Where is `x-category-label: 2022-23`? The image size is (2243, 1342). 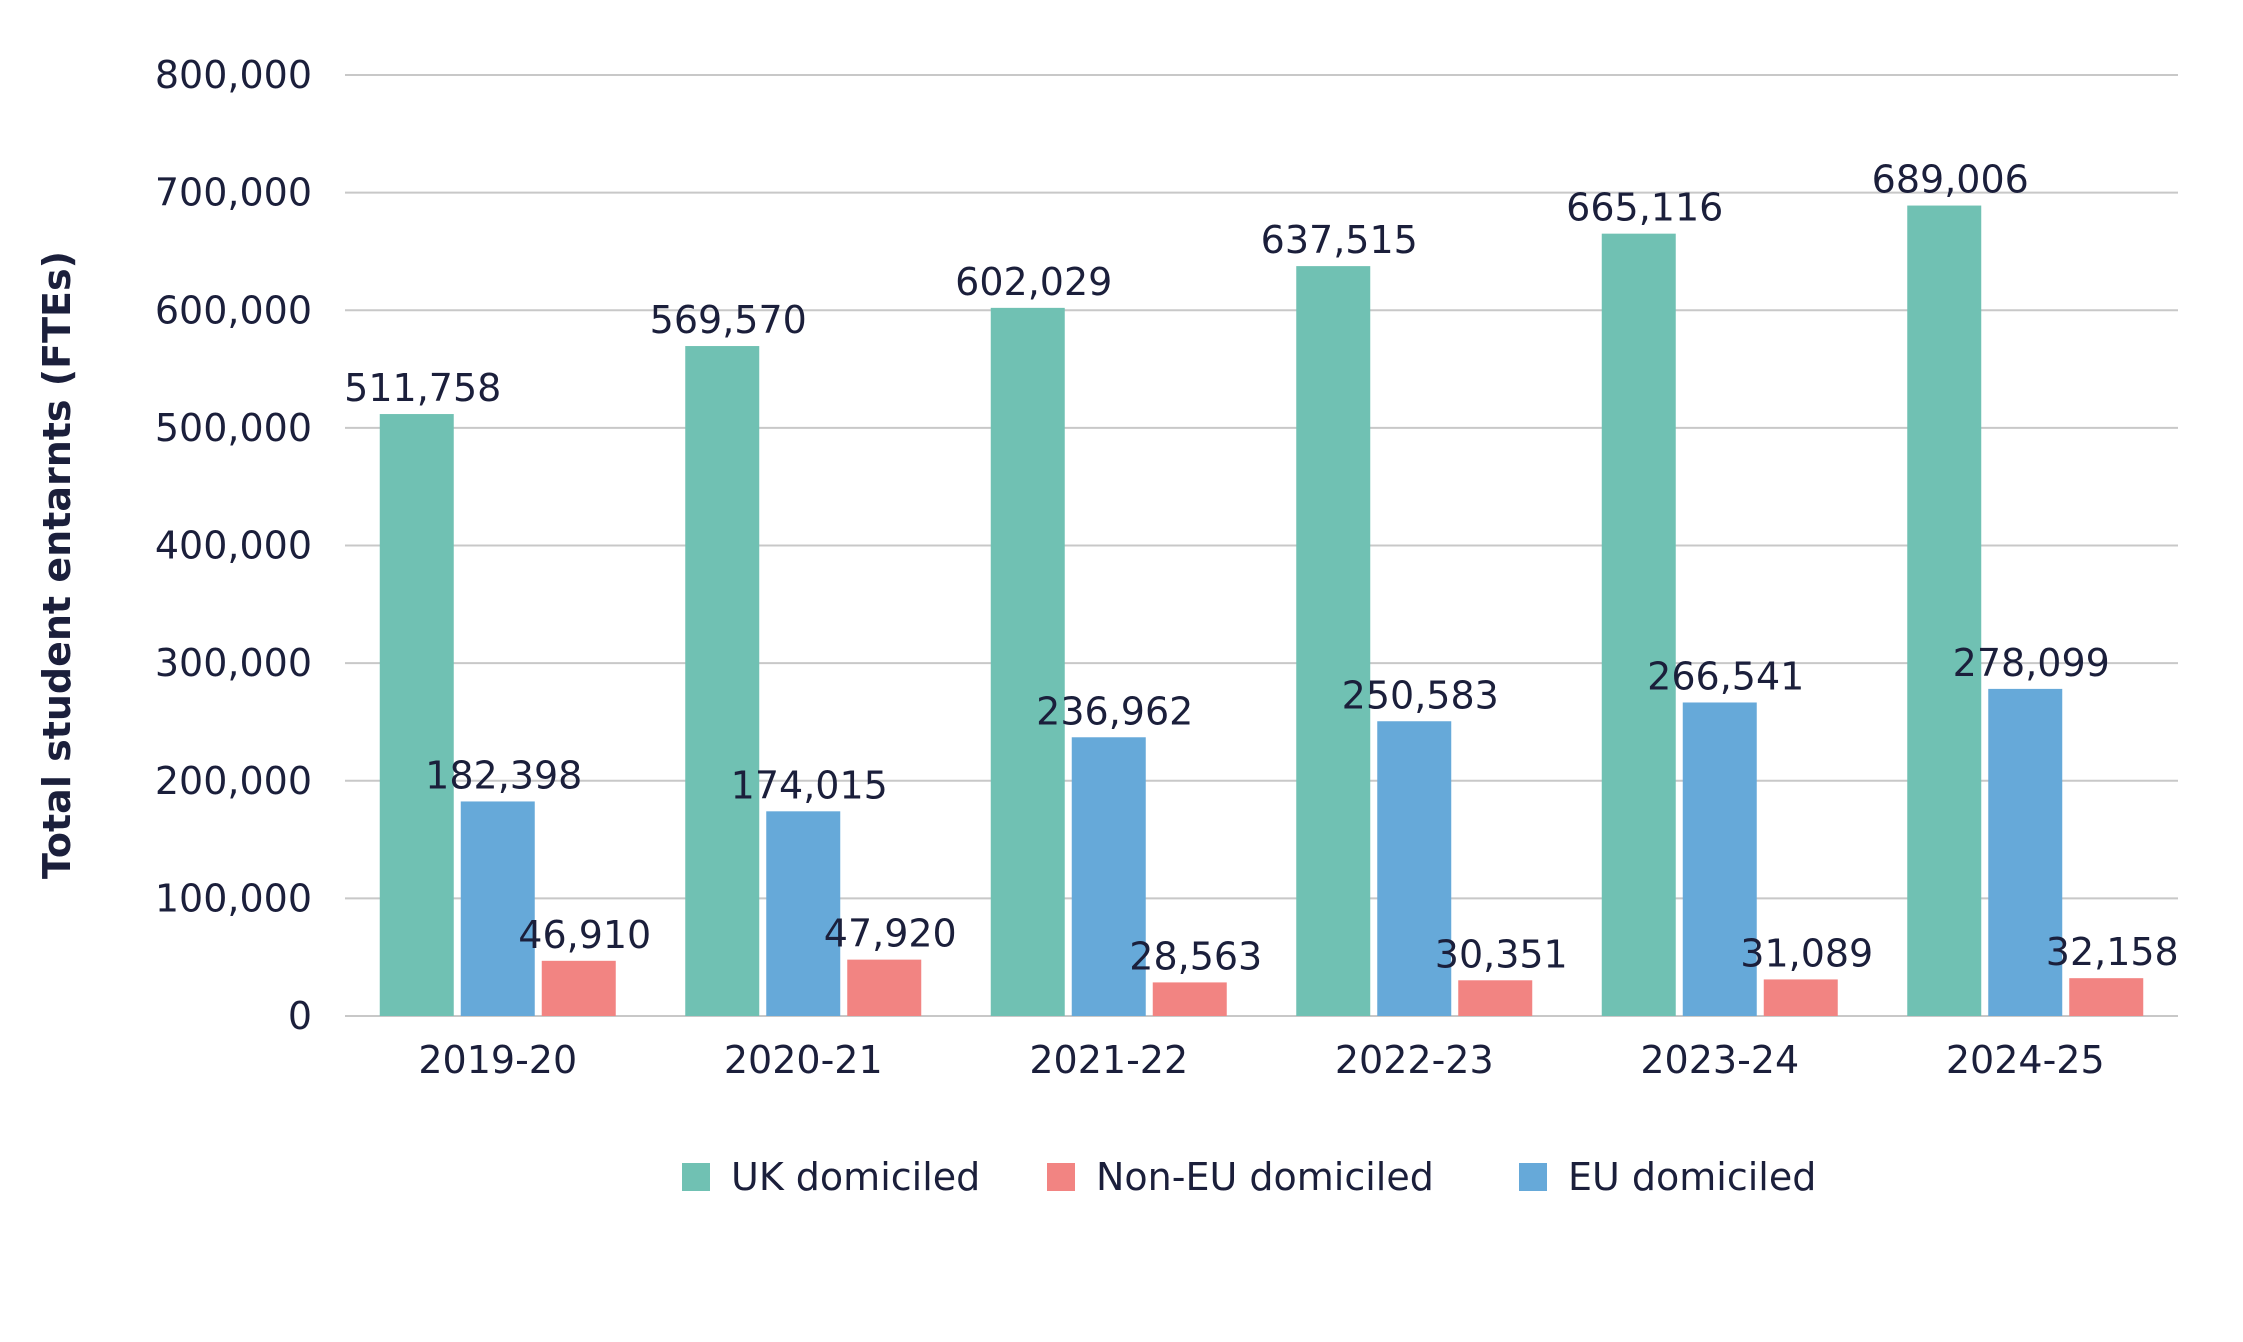 x-category-label: 2022-23 is located at coordinates (1414, 1060).